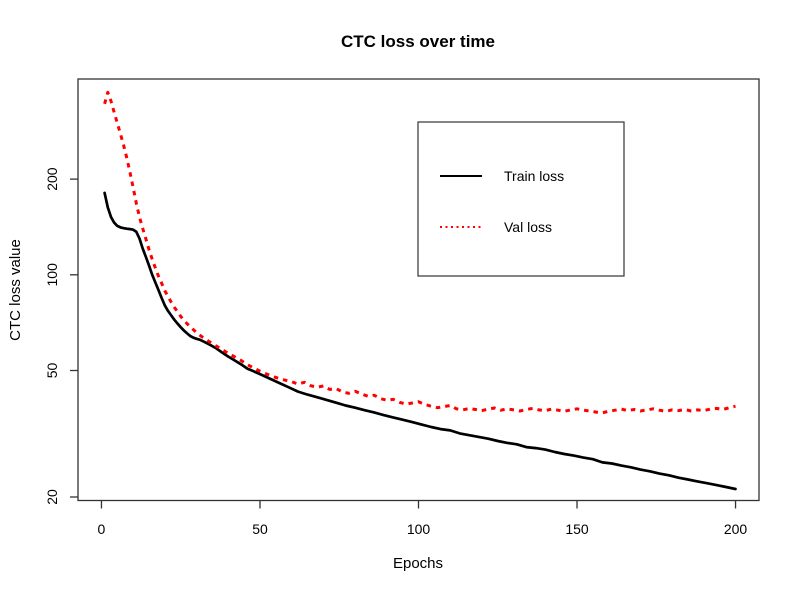 The height and width of the screenshot is (600, 800). Describe the element at coordinates (61, 336) in the screenshot. I see `y-axis-ticks: 20 50 100 200` at that location.